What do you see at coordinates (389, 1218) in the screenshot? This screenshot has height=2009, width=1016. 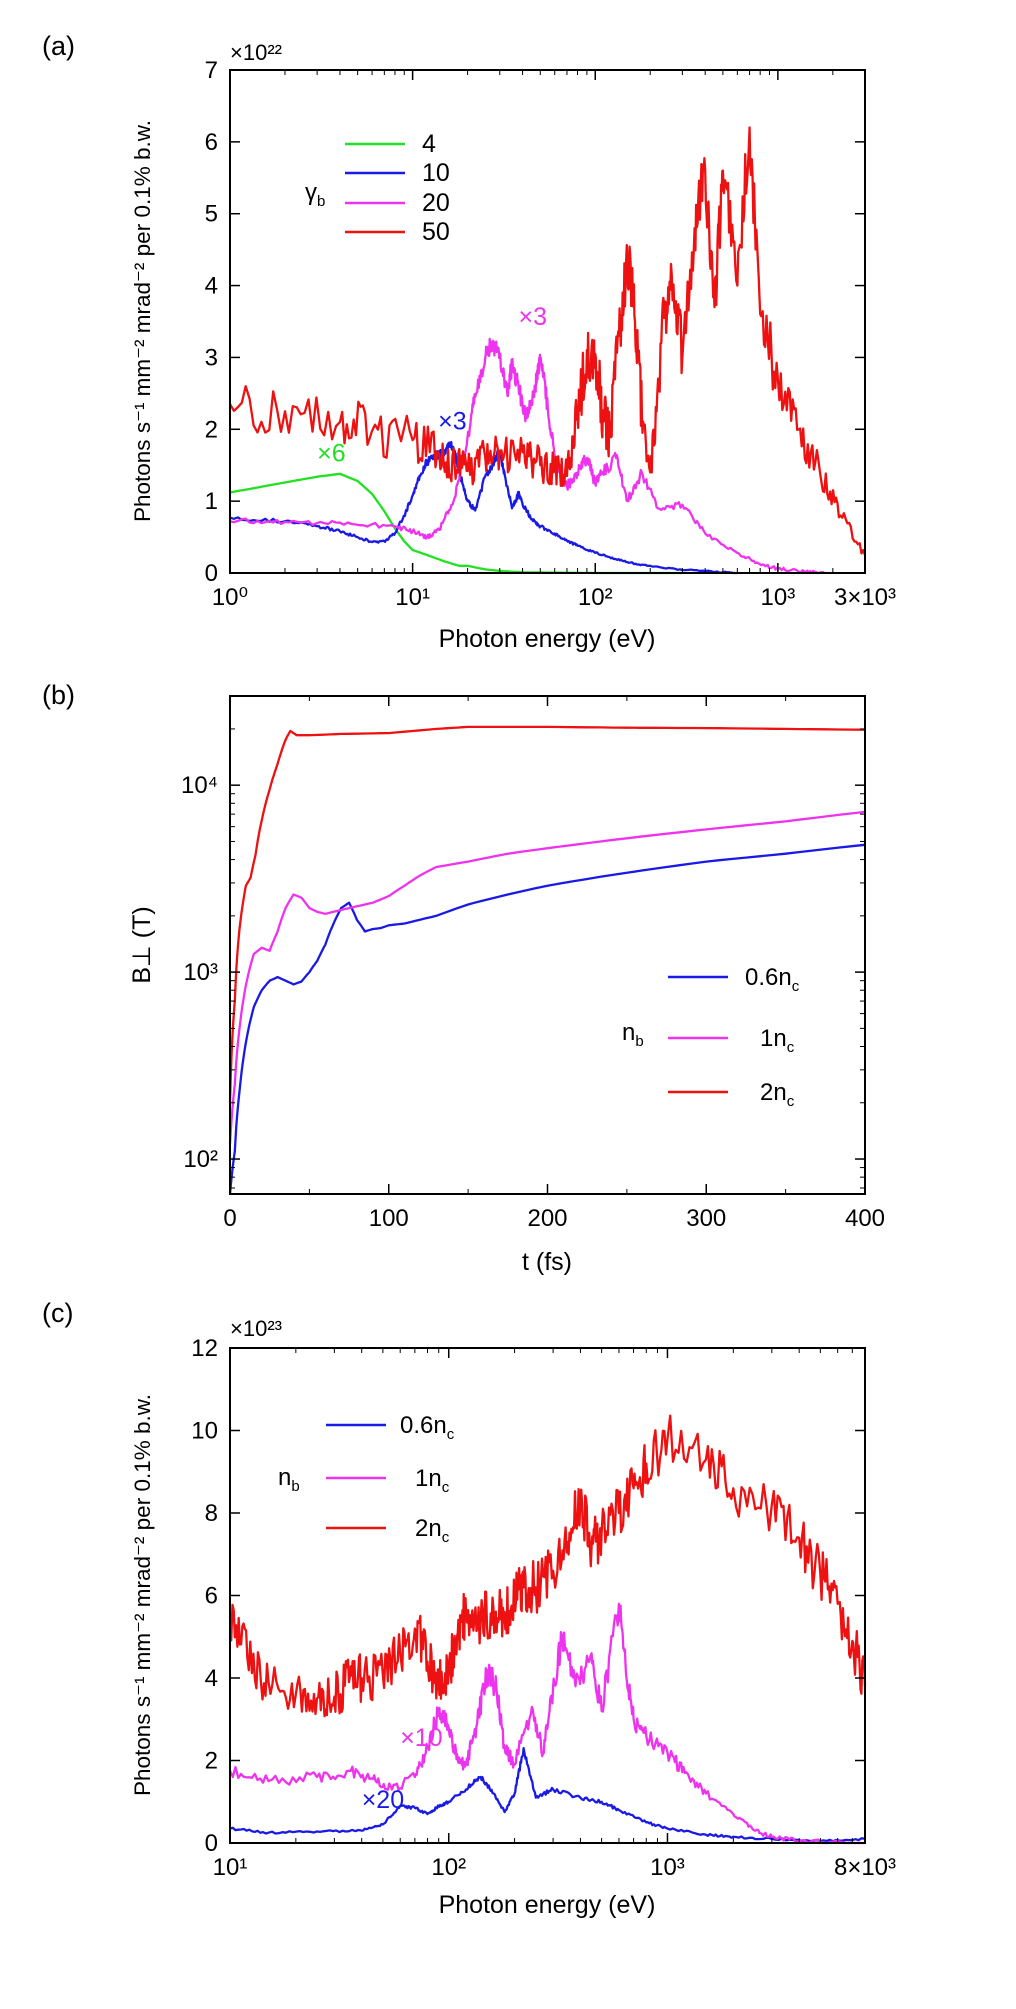 I see `x-tick-label: 100` at bounding box center [389, 1218].